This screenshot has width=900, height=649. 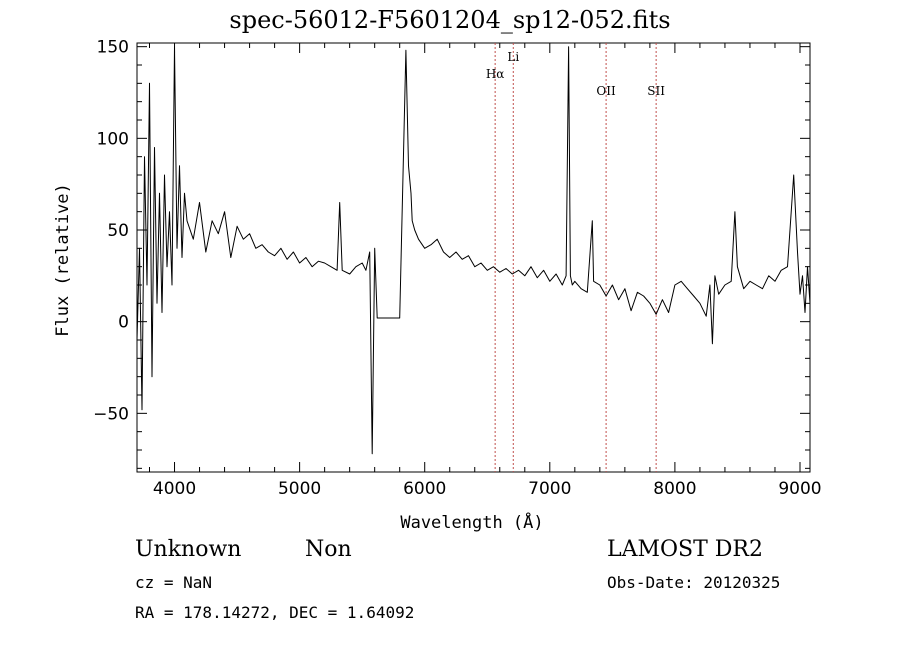 What do you see at coordinates (188, 549) in the screenshot?
I see `object-class: Unknown` at bounding box center [188, 549].